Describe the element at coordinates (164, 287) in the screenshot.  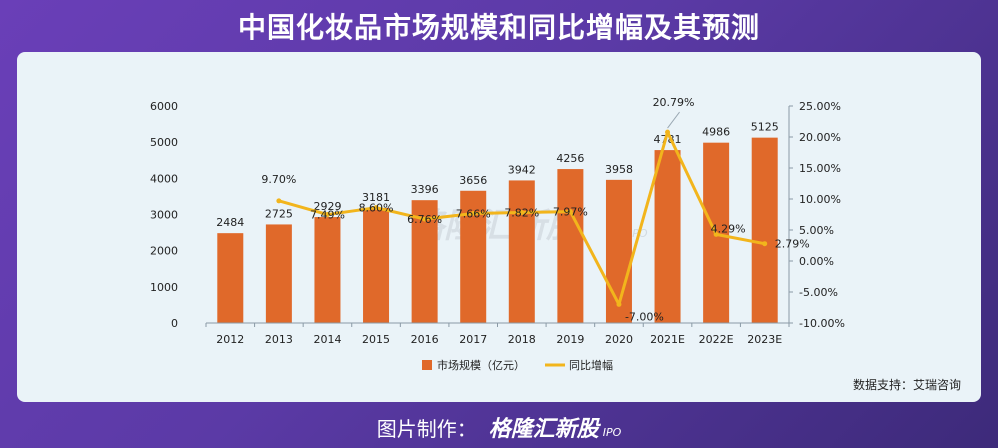
I see `y-left-tick-label: 1000` at that location.